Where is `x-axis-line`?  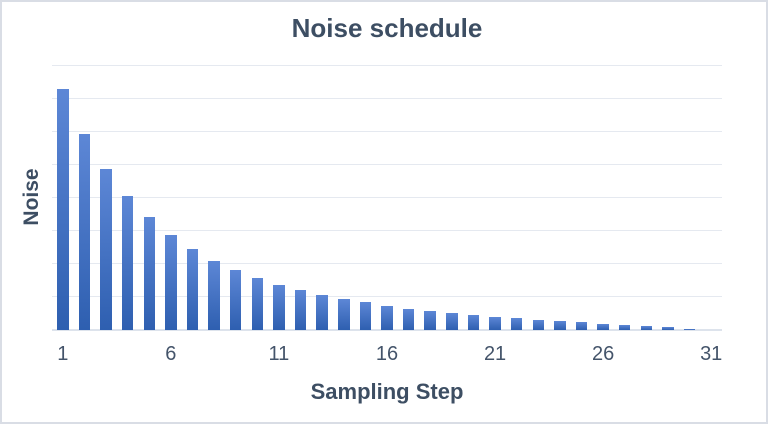 x-axis-line is located at coordinates (387, 330).